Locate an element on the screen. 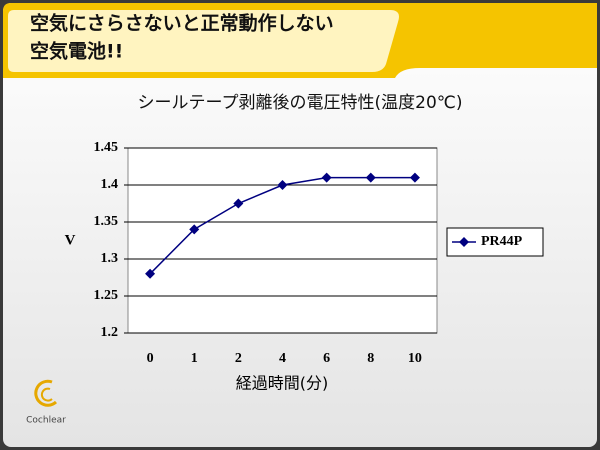 The image size is (600, 450). x-tick-label: 6 is located at coordinates (326, 358).